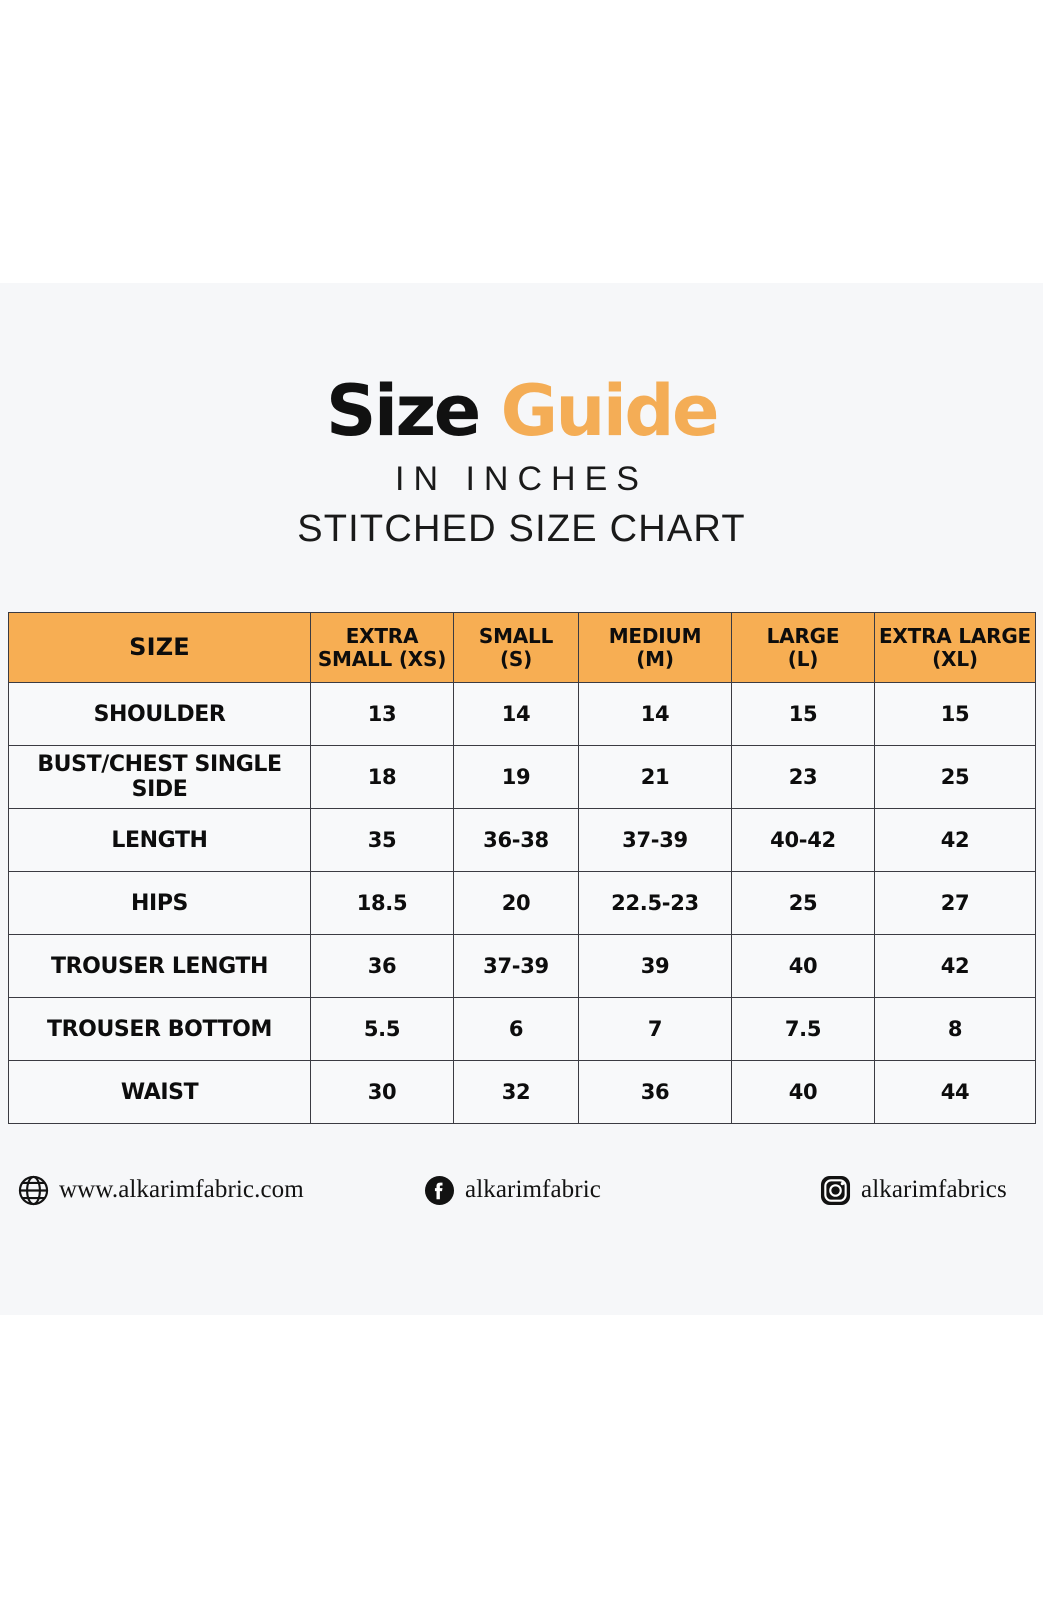  Describe the element at coordinates (439, 1190) in the screenshot. I see `facebook-icon` at that location.